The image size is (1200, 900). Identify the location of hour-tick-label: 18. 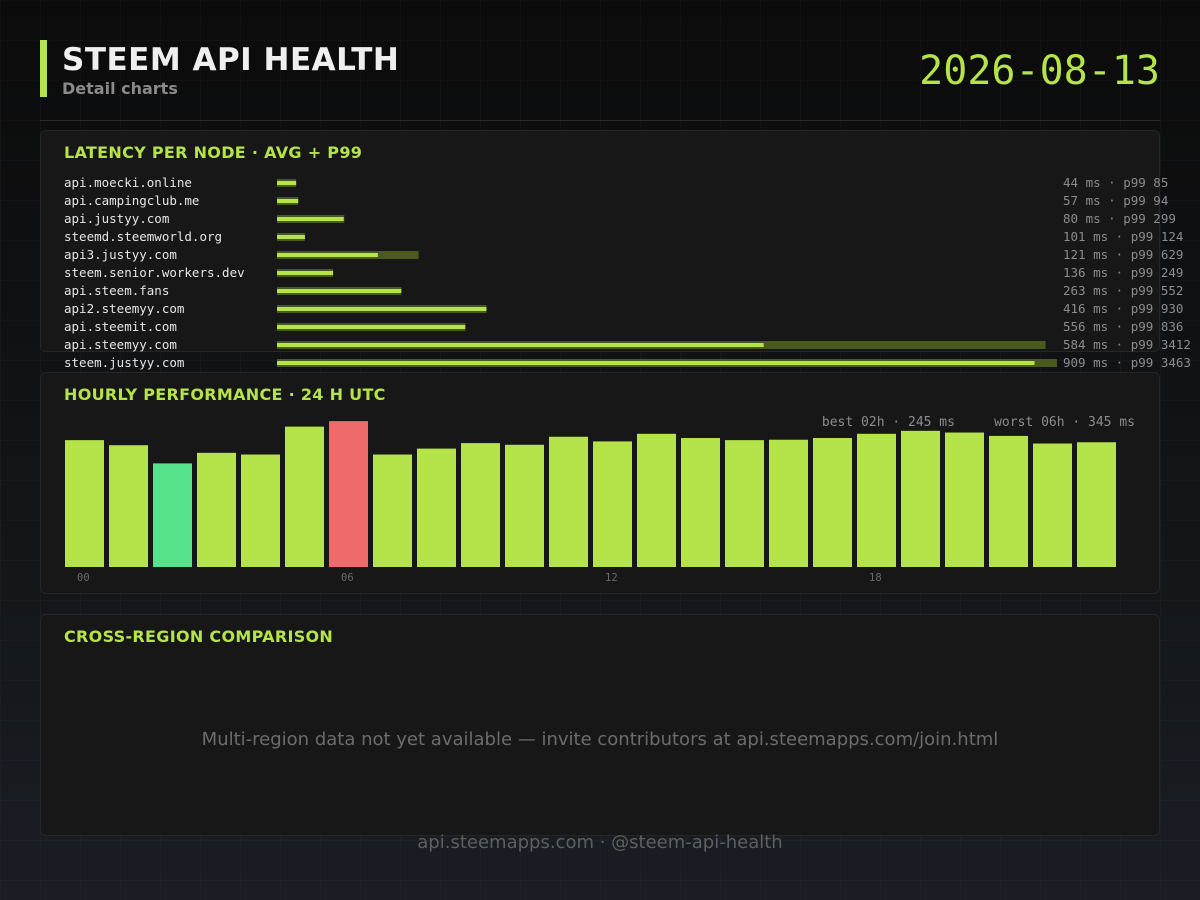
(875, 578).